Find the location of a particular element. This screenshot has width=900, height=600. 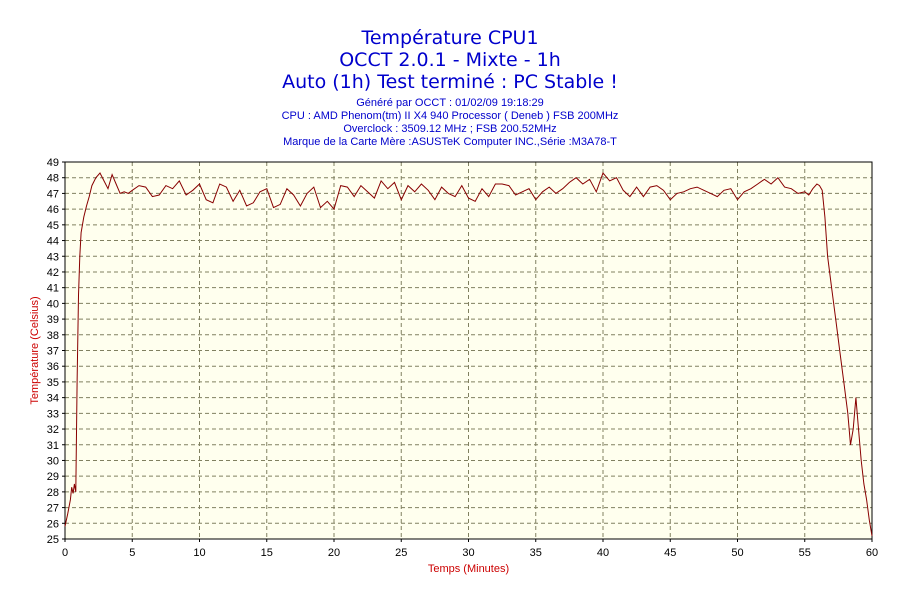

x-tick-label: 55 is located at coordinates (805, 553).